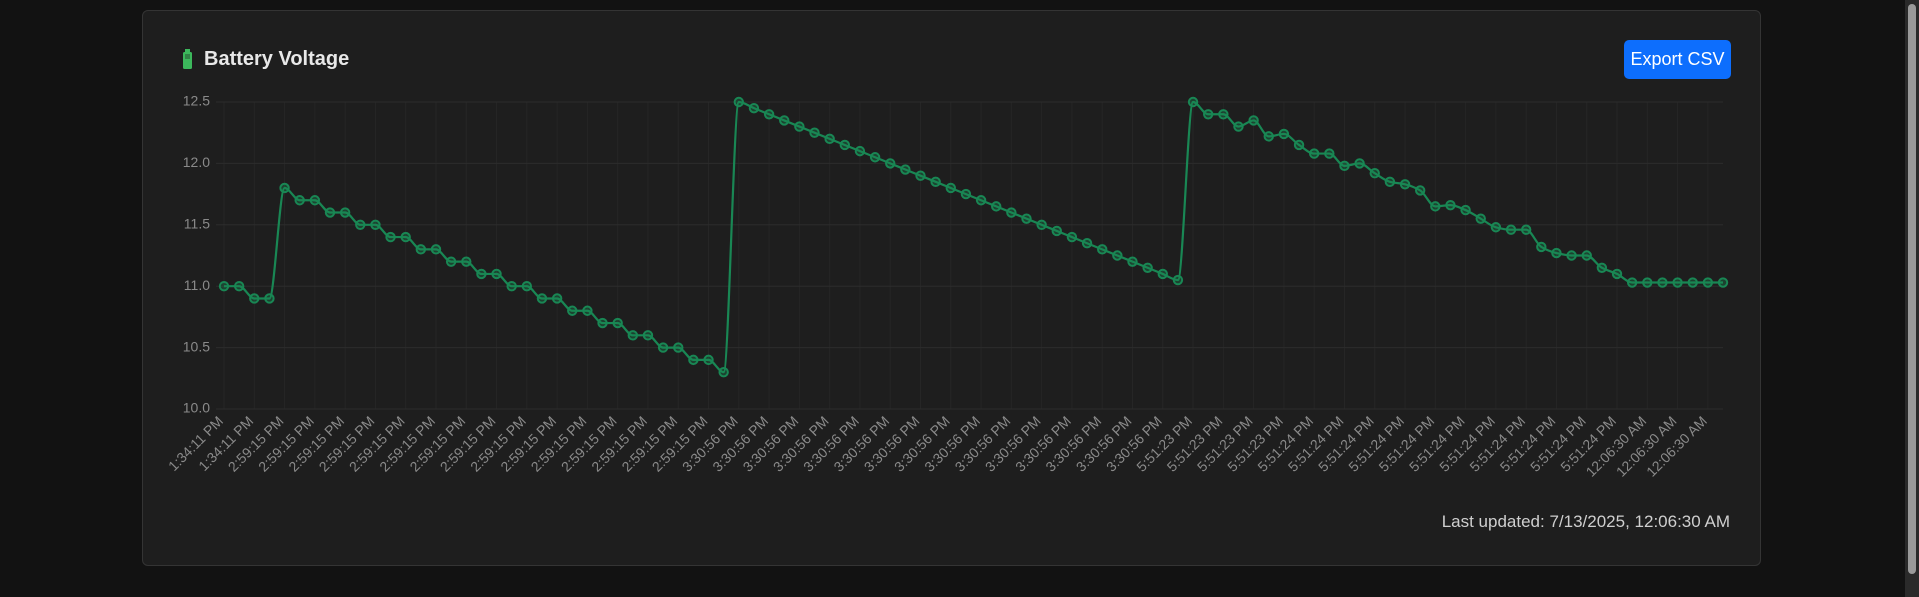 The height and width of the screenshot is (597, 1919). I want to click on y-tick-label: 10.5, so click(196, 346).